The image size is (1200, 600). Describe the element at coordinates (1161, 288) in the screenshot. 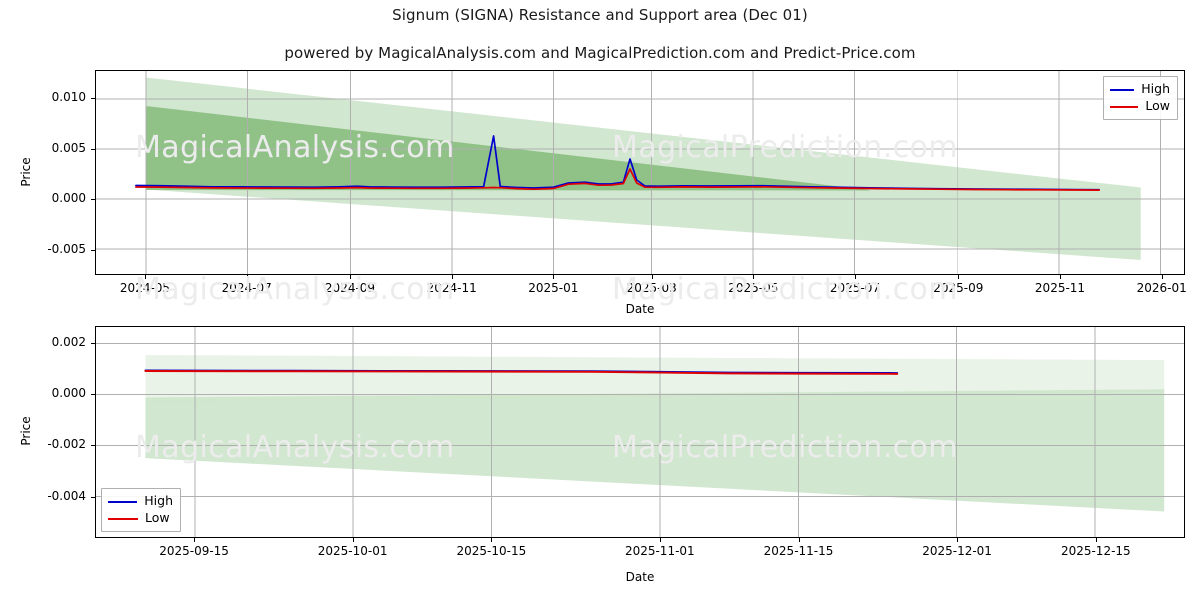

I see `x-tick-label: 2026-01` at that location.